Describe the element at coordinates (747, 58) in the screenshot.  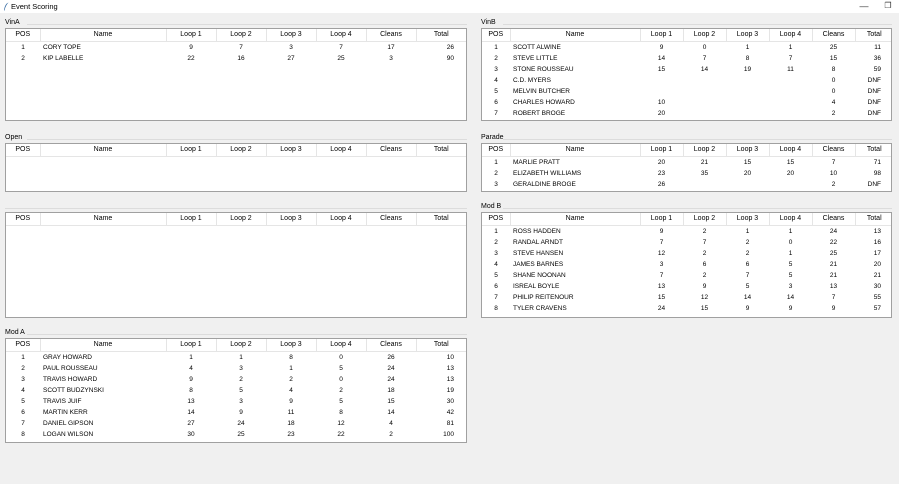
I see `cell-loop-3: 8` at that location.